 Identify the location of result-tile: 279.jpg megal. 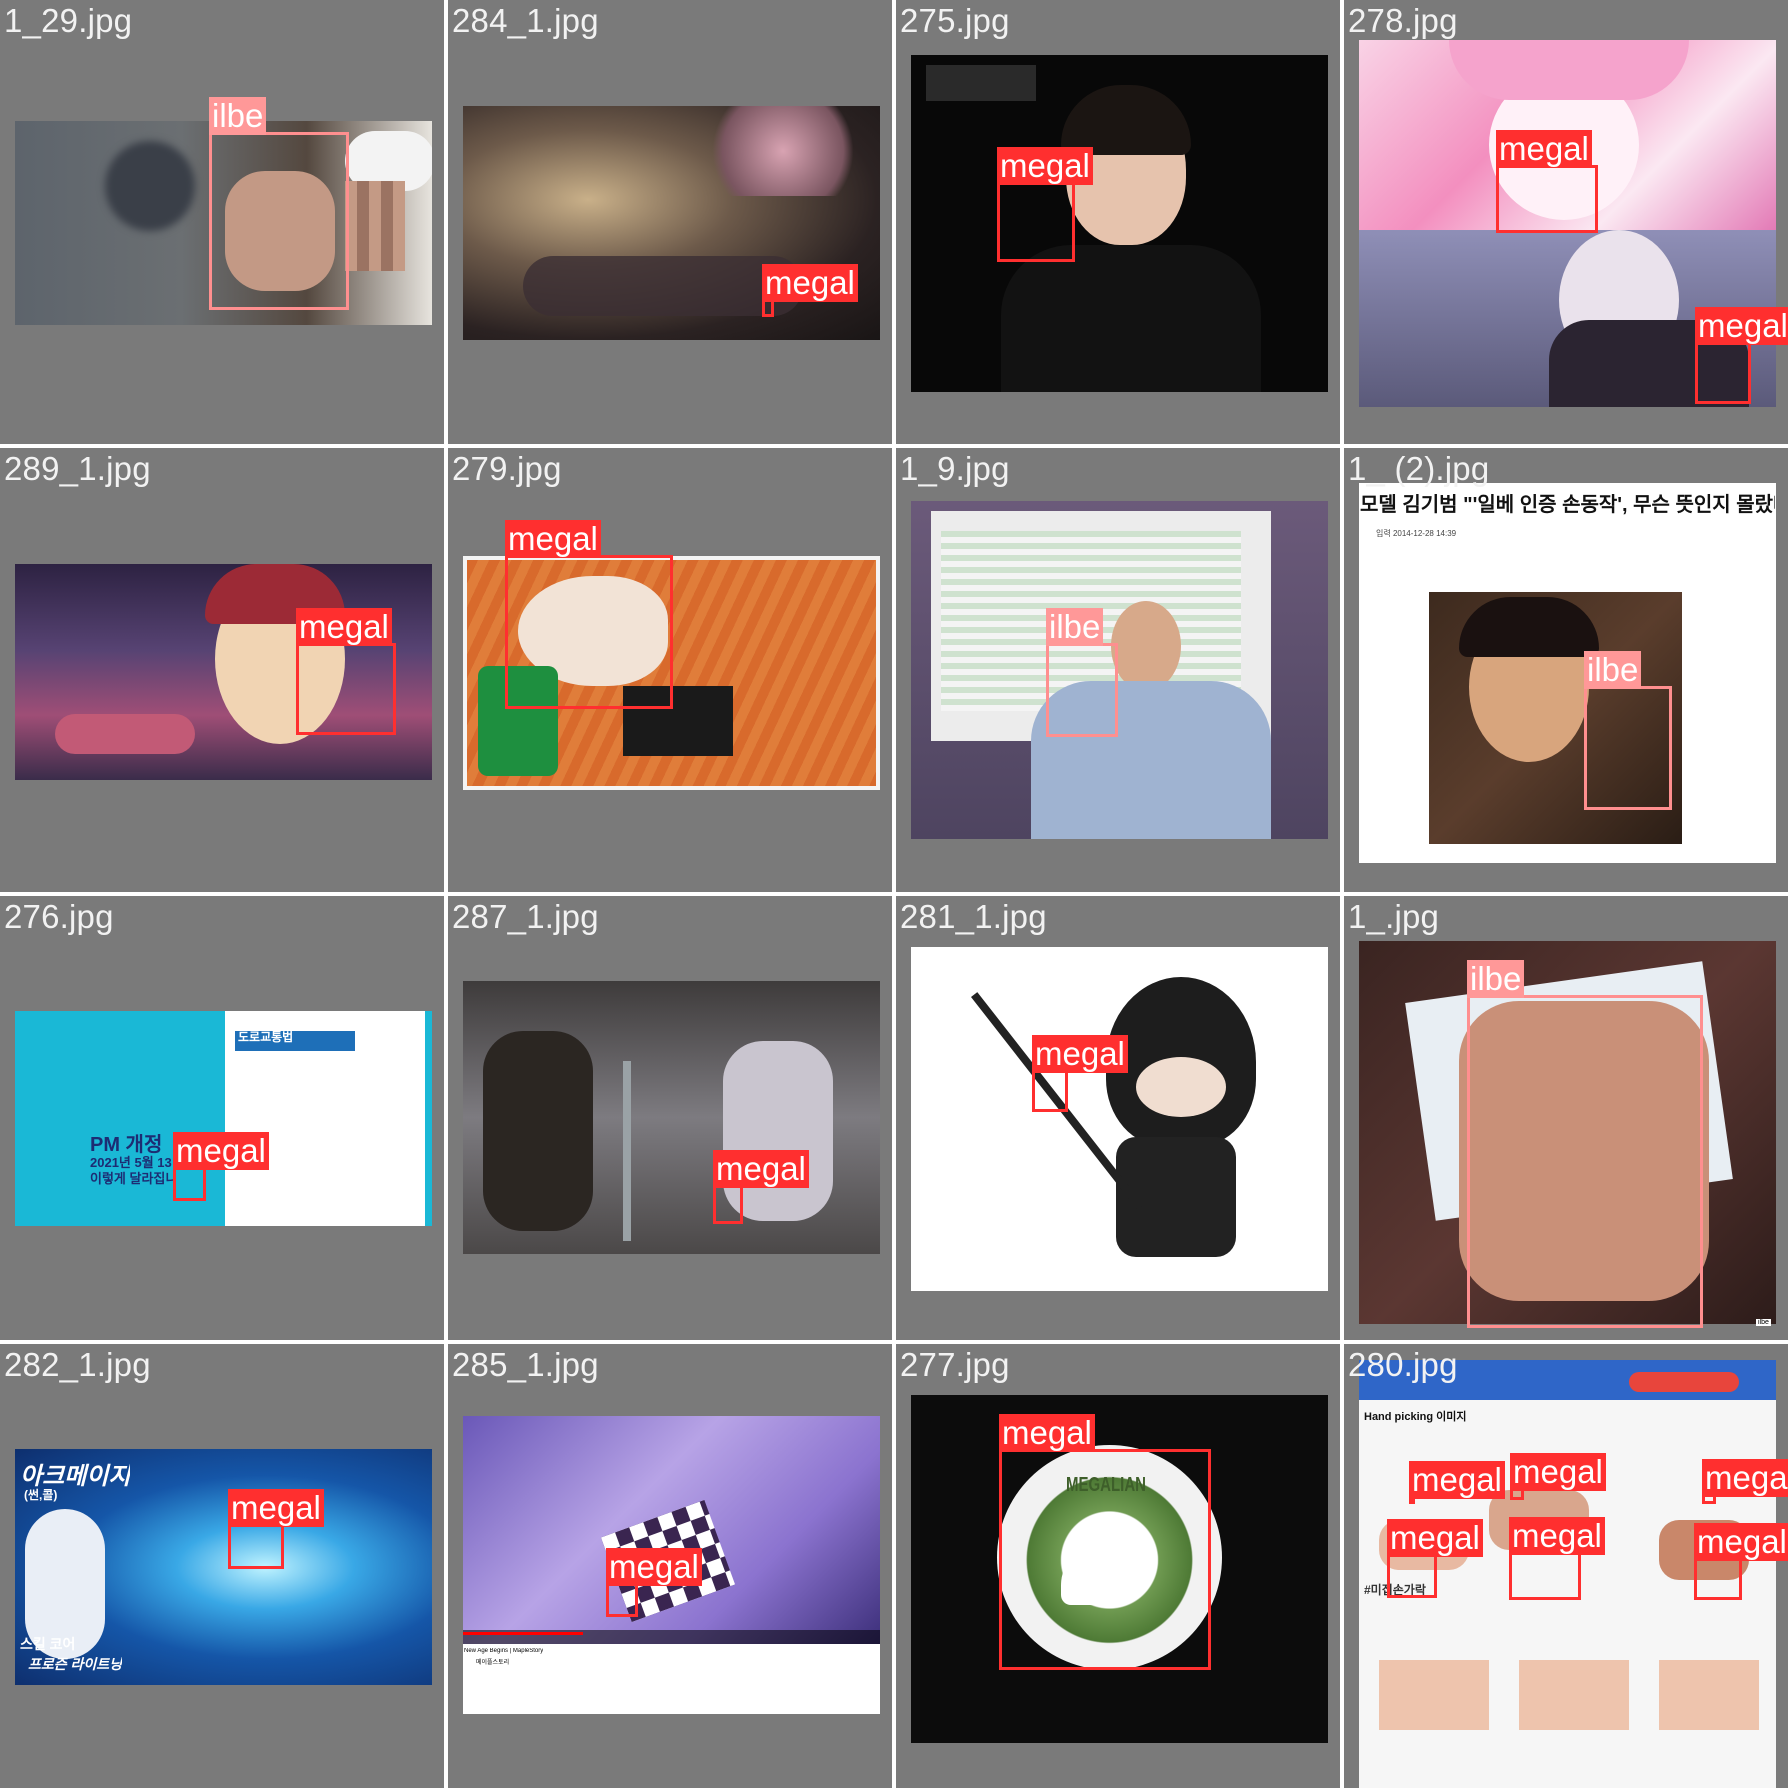
(670, 670).